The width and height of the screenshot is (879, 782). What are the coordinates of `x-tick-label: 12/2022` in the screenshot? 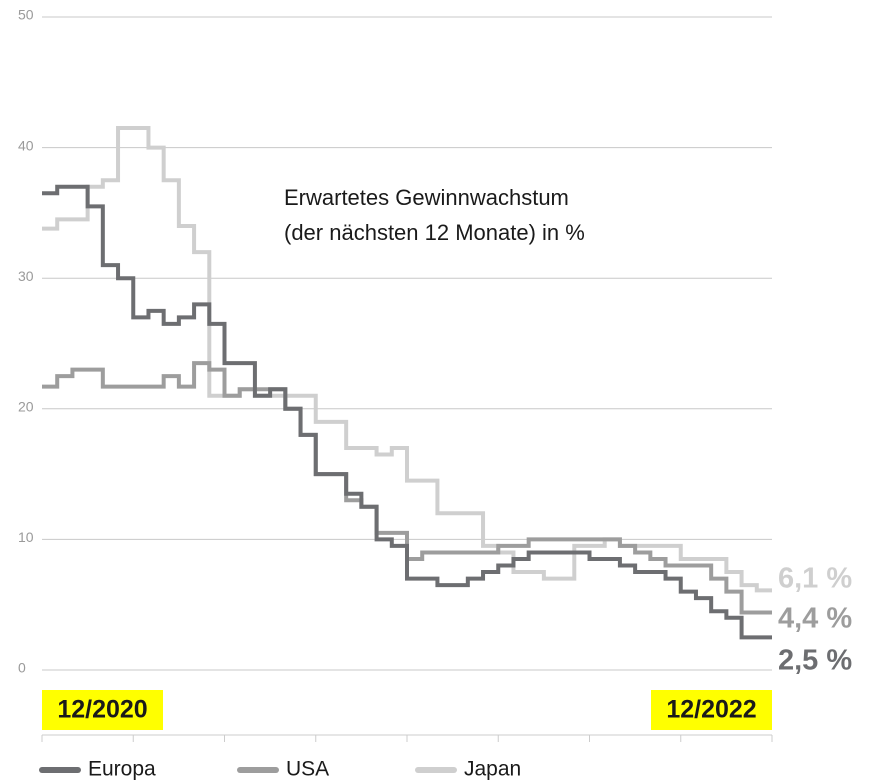 It's located at (711, 710).